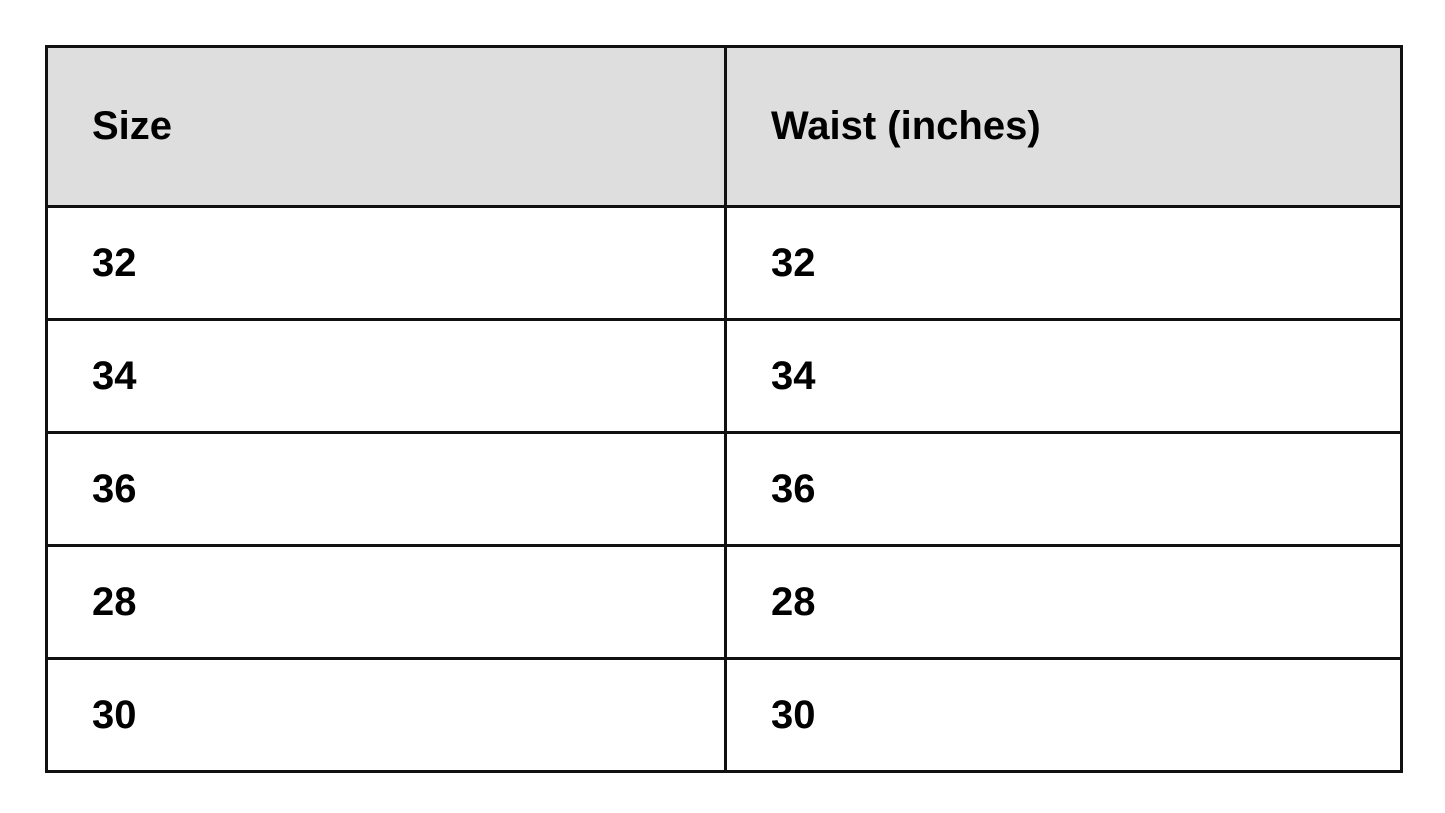 The width and height of the screenshot is (1445, 813). I want to click on table-row: 32 32, so click(724, 263).